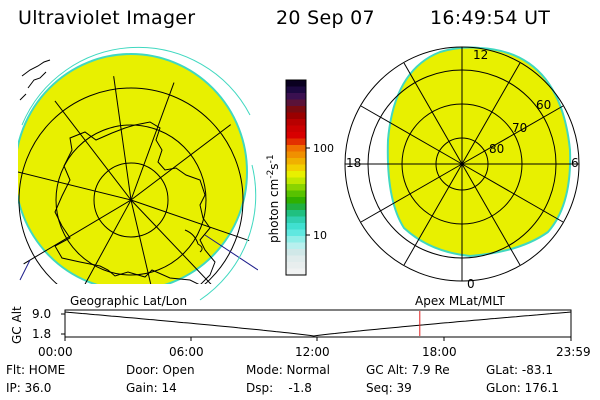 This screenshot has height=400, width=600. What do you see at coordinates (573, 352) in the screenshot?
I see `xtick-2359: 23:59` at bounding box center [573, 352].